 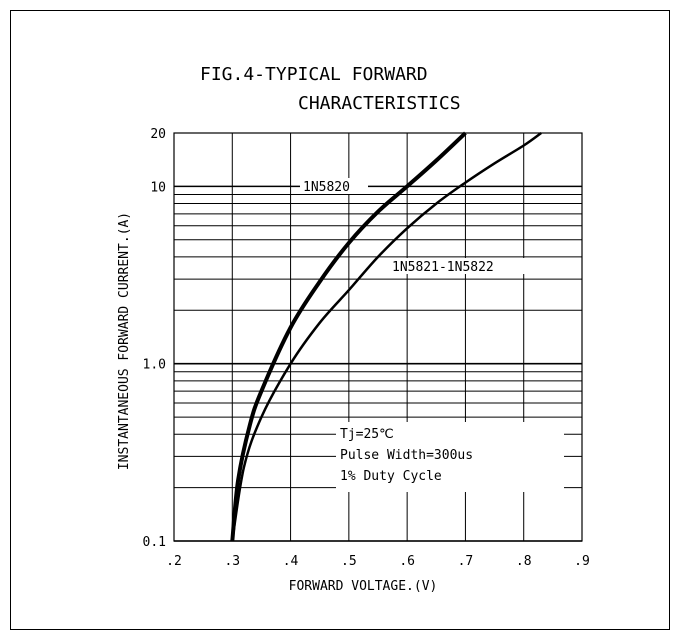 I want to click on x-tick-label: .6, so click(x=407, y=561).